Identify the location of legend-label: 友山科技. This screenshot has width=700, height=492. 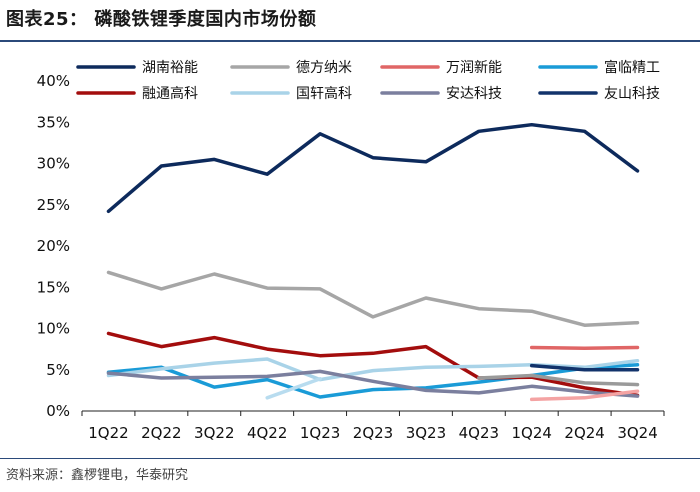
(632, 94).